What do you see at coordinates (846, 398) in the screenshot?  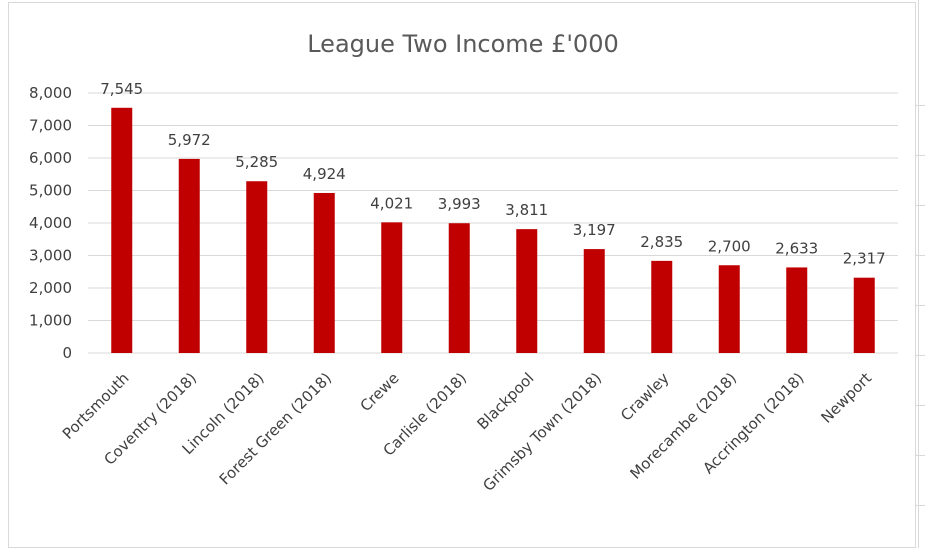 I see `category-label: Newport` at bounding box center [846, 398].